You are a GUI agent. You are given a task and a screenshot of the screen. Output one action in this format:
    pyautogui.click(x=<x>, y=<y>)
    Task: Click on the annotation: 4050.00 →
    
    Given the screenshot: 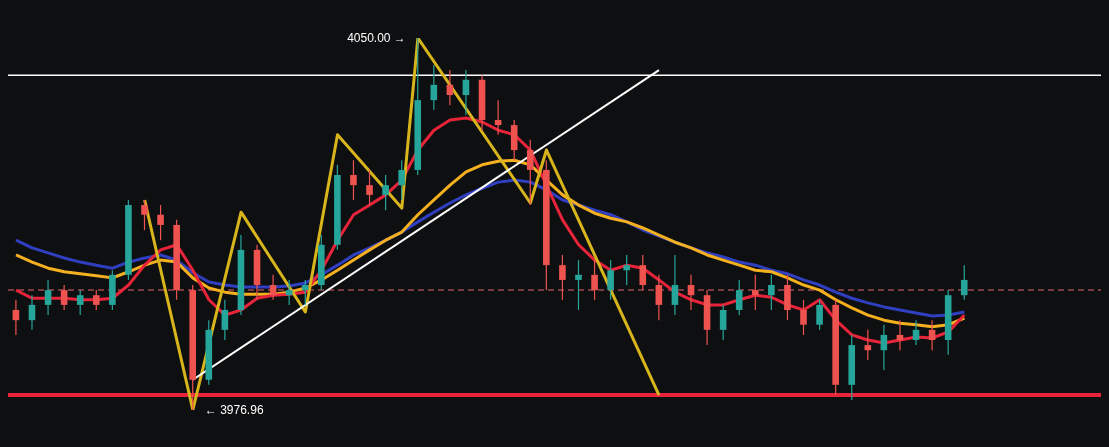 What is the action you would take?
    pyautogui.click(x=376, y=38)
    